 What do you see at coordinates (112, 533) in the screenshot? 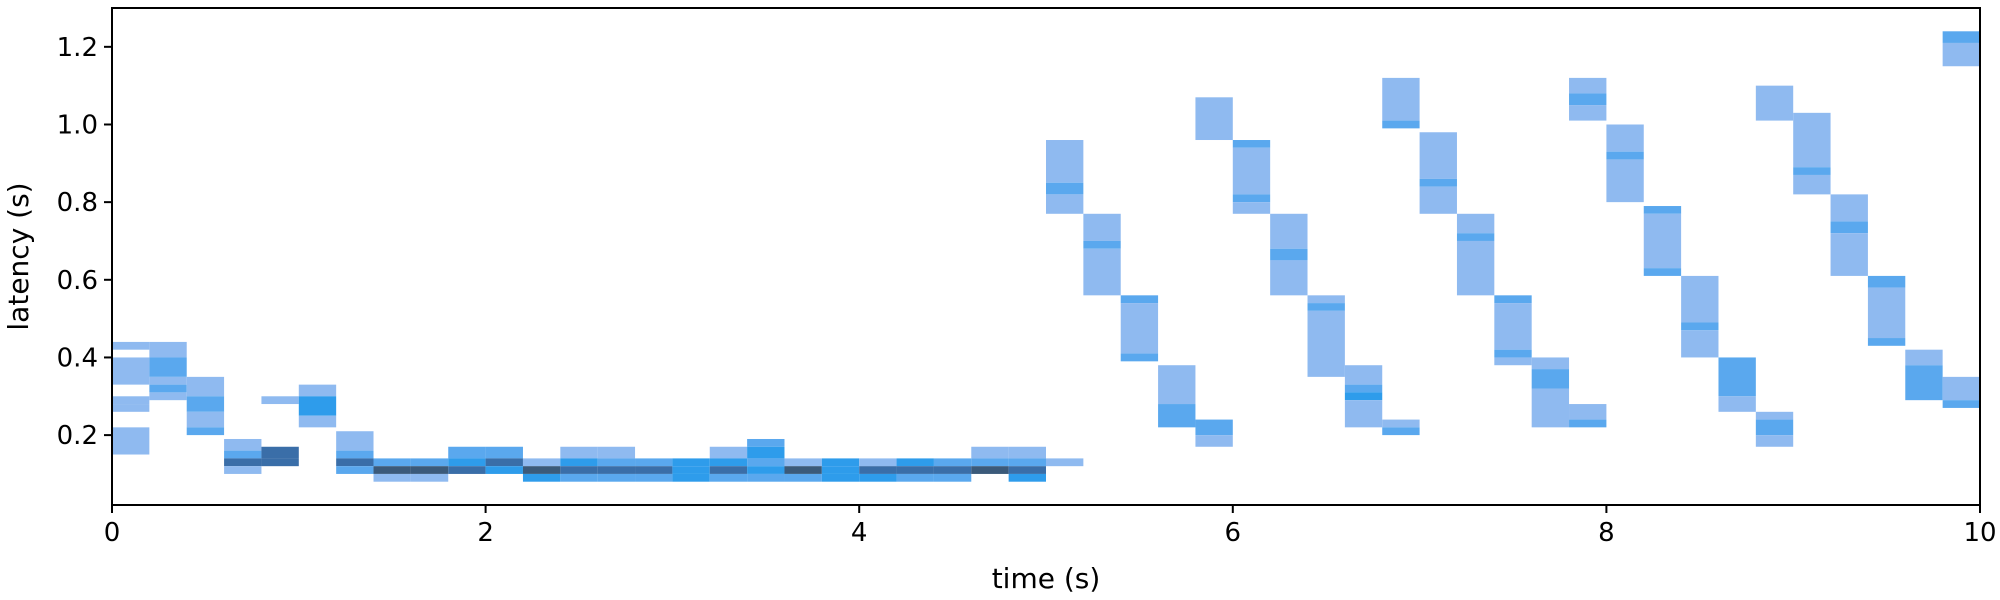
I see `x-tick-label: 0` at bounding box center [112, 533].